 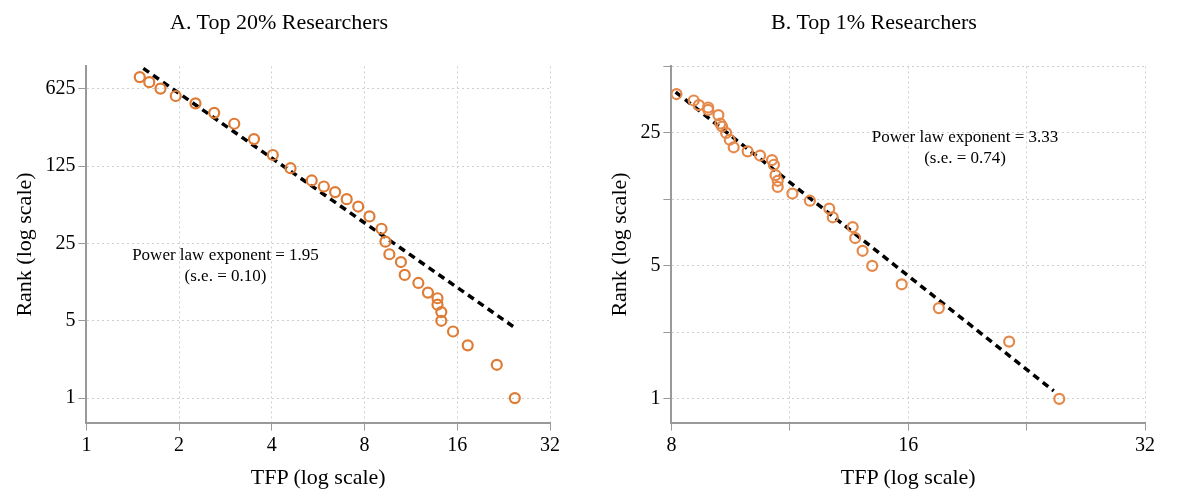 I want to click on x-tick-label: 4, so click(x=271, y=443).